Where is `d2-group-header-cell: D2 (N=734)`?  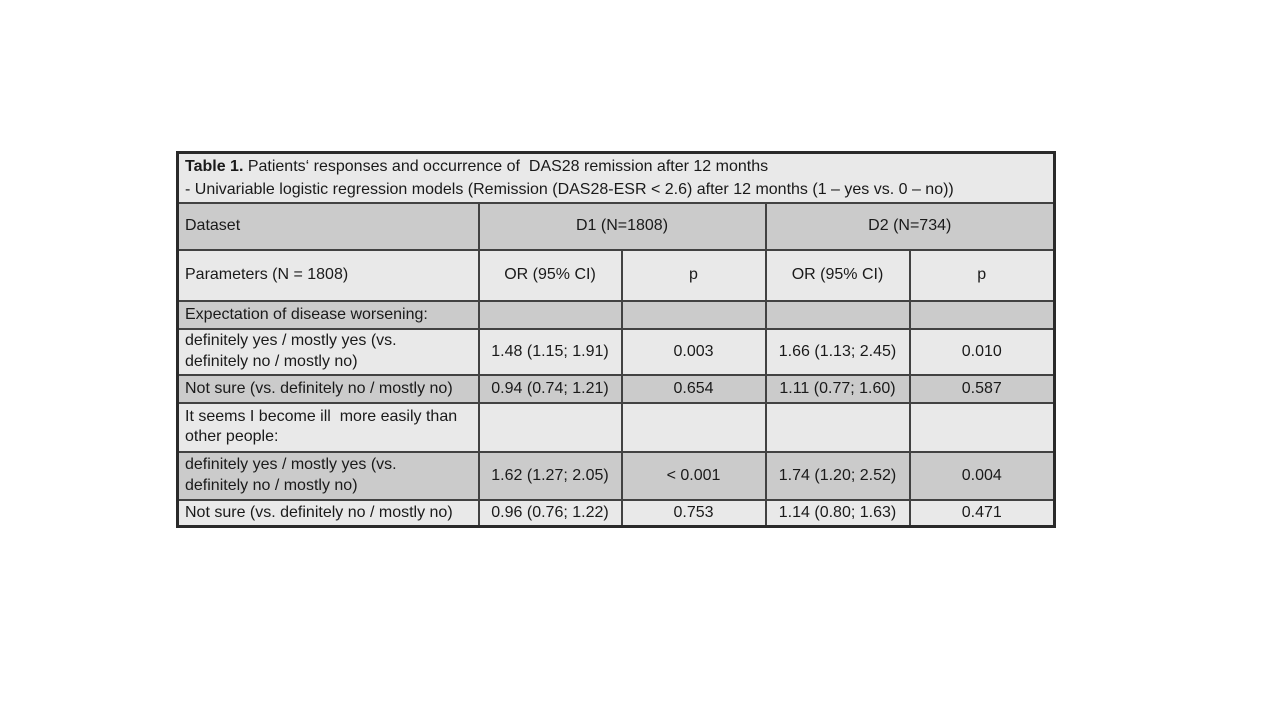
d2-group-header-cell: D2 (N=734) is located at coordinates (910, 227).